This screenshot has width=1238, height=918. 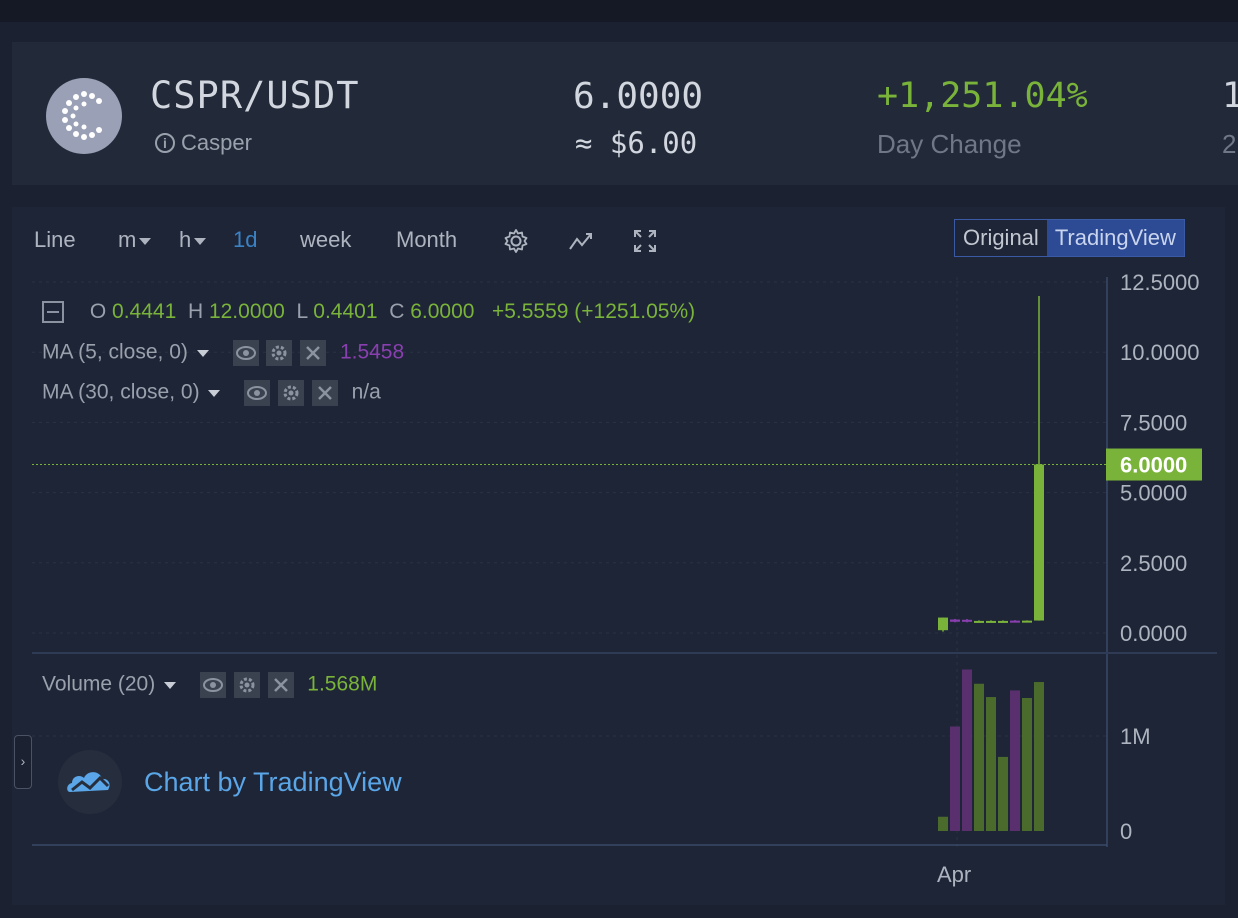 I want to click on ma5-legend: MA (5, close, 0) 1.5458, so click(x=223, y=353).